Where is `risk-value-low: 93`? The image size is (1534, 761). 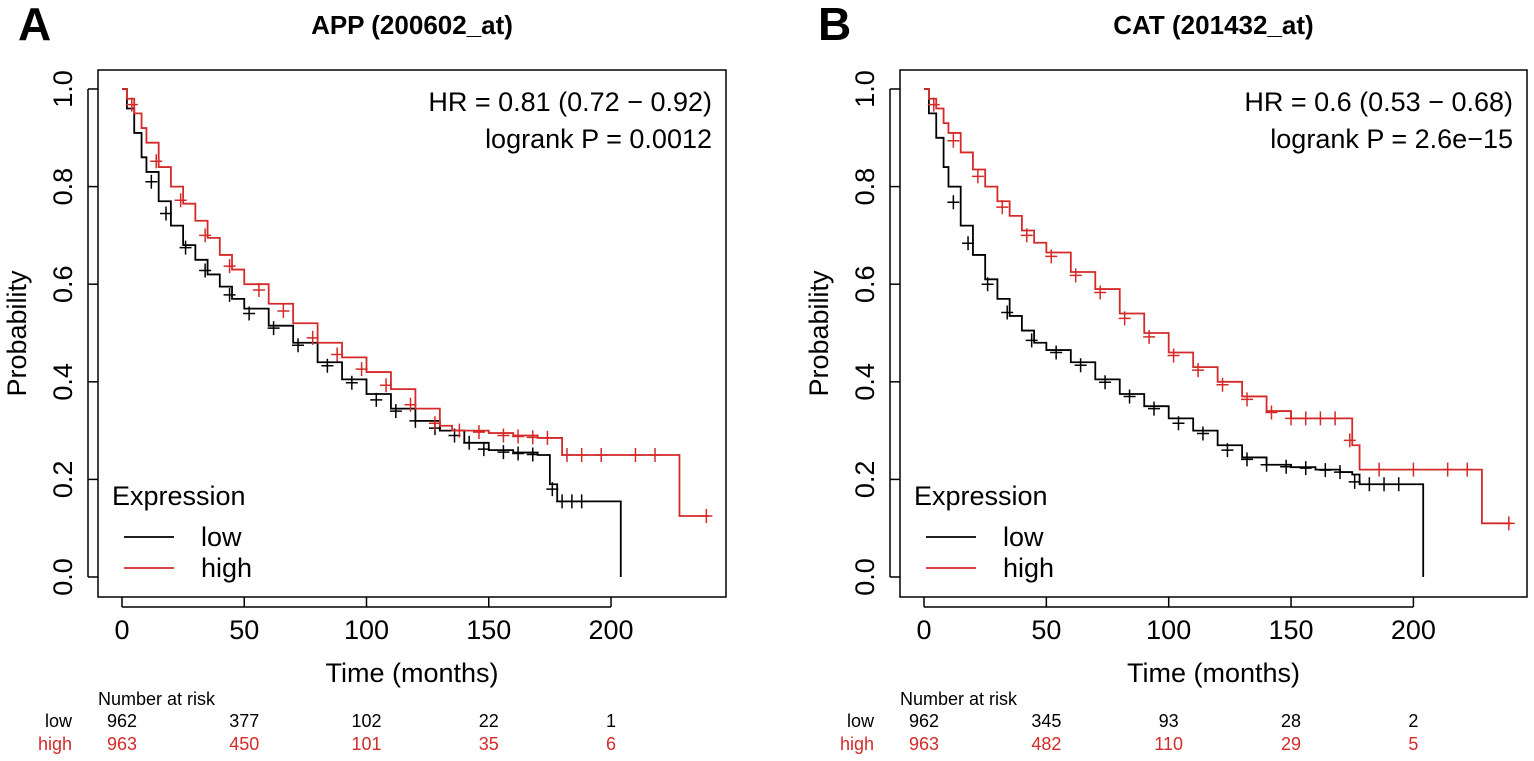
risk-value-low: 93 is located at coordinates (1169, 721).